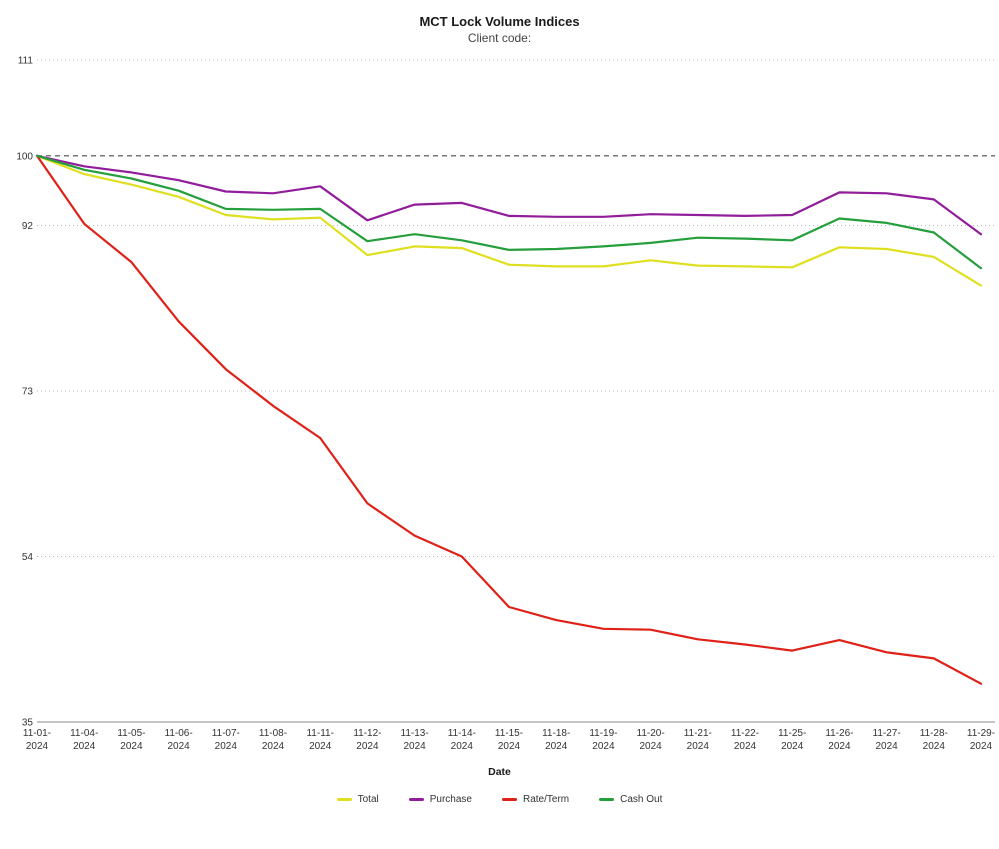  Describe the element at coordinates (981, 740) in the screenshot. I see `x-tick-label: 11-29-2024` at that location.